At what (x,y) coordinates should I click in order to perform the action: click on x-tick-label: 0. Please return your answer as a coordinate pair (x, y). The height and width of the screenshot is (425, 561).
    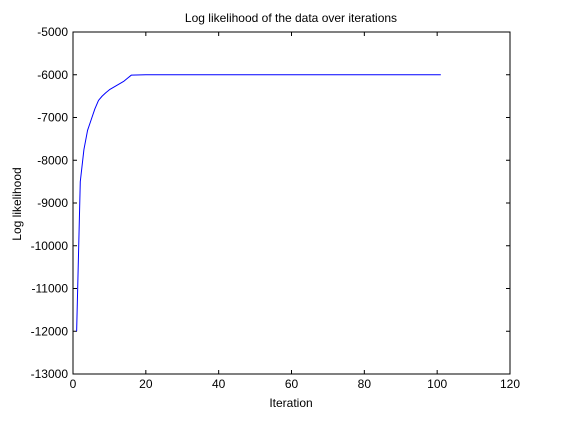
    Looking at the image, I should click on (73, 384).